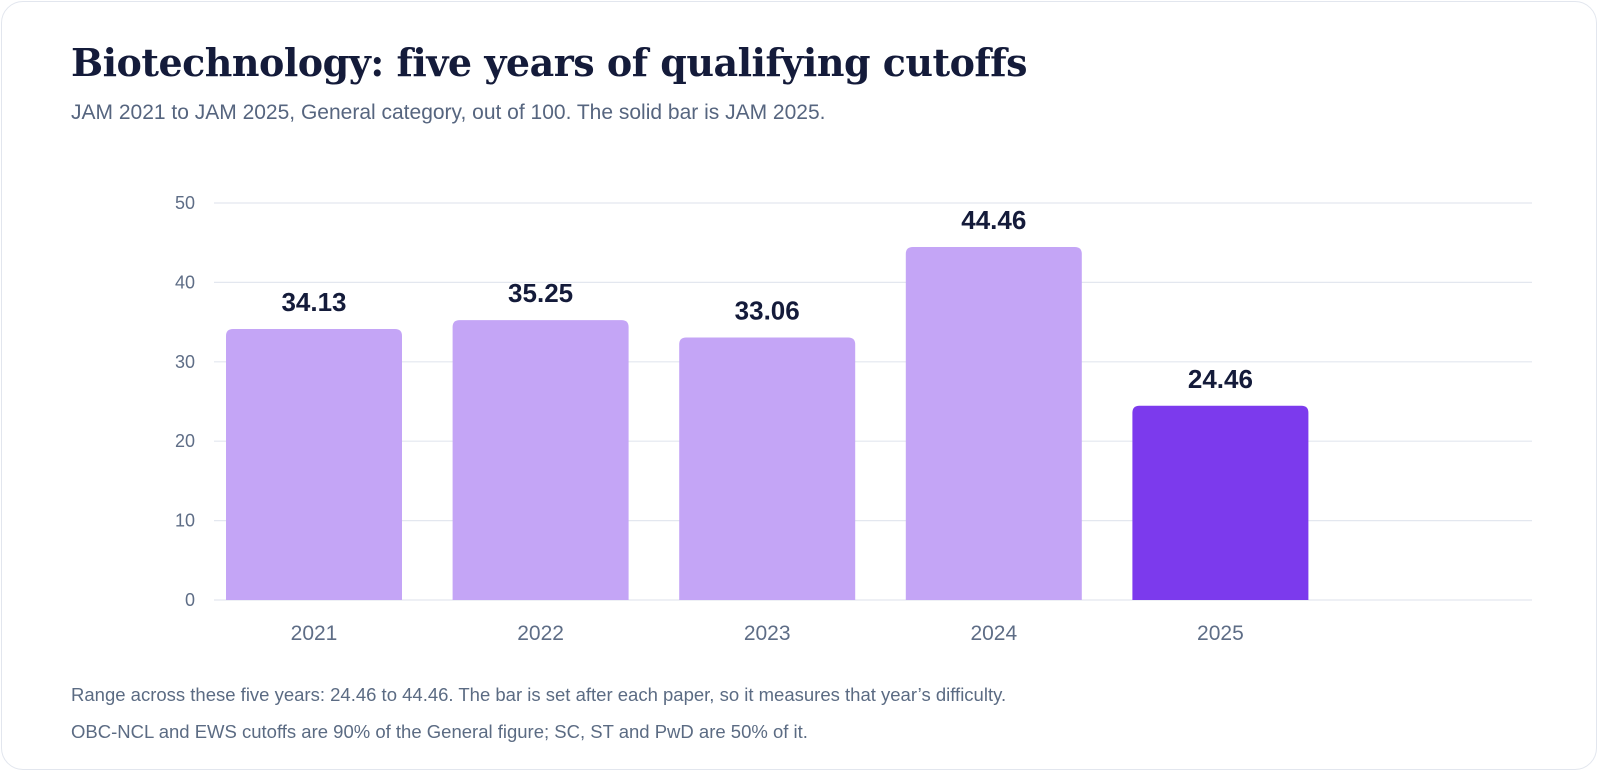 The height and width of the screenshot is (773, 1600). Describe the element at coordinates (767, 311) in the screenshot. I see `value-label-2023: 33.06` at that location.